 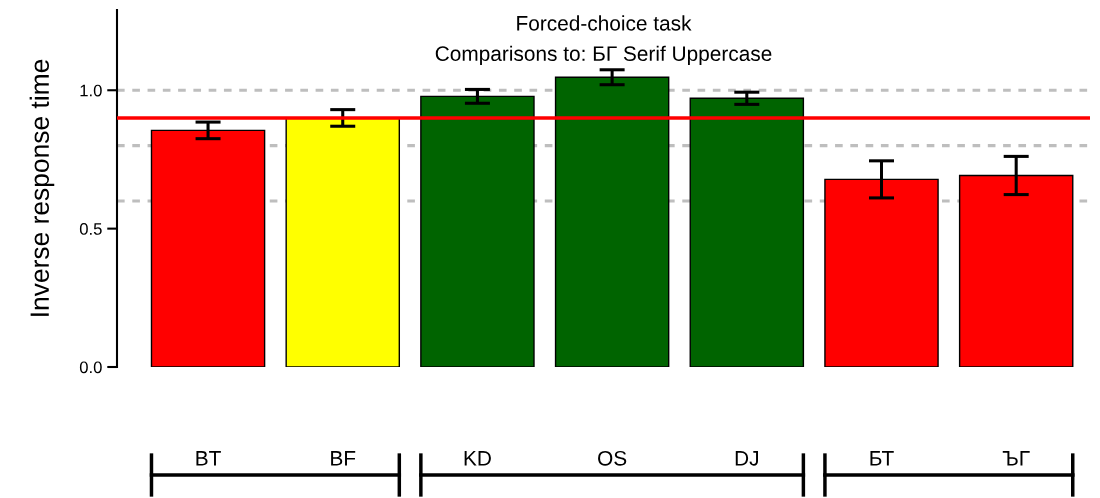 I want to click on x-tick-label: BF, so click(x=343, y=458).